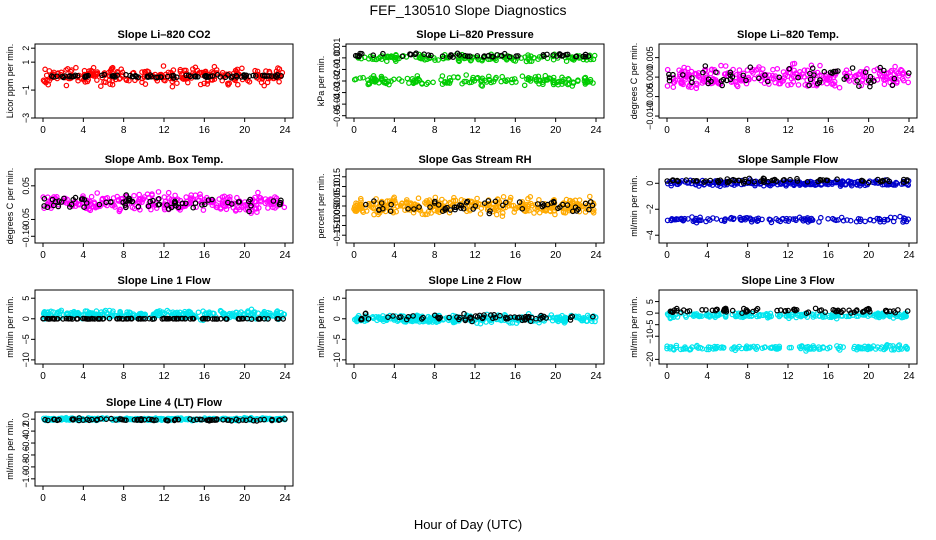 The height and width of the screenshot is (540, 936). Describe the element at coordinates (475, 318) in the screenshot. I see `points` at that location.